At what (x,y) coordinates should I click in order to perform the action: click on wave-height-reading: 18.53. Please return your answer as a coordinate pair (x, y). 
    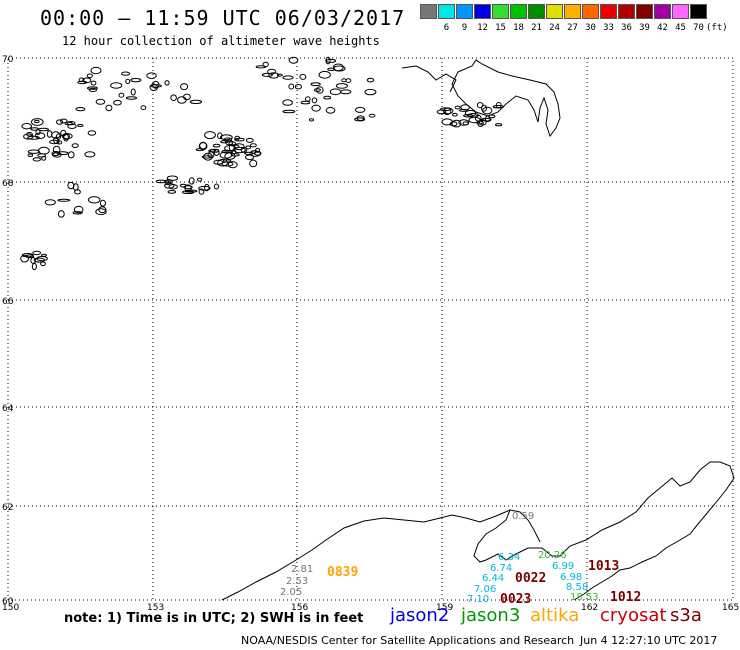
    Looking at the image, I should click on (584, 597).